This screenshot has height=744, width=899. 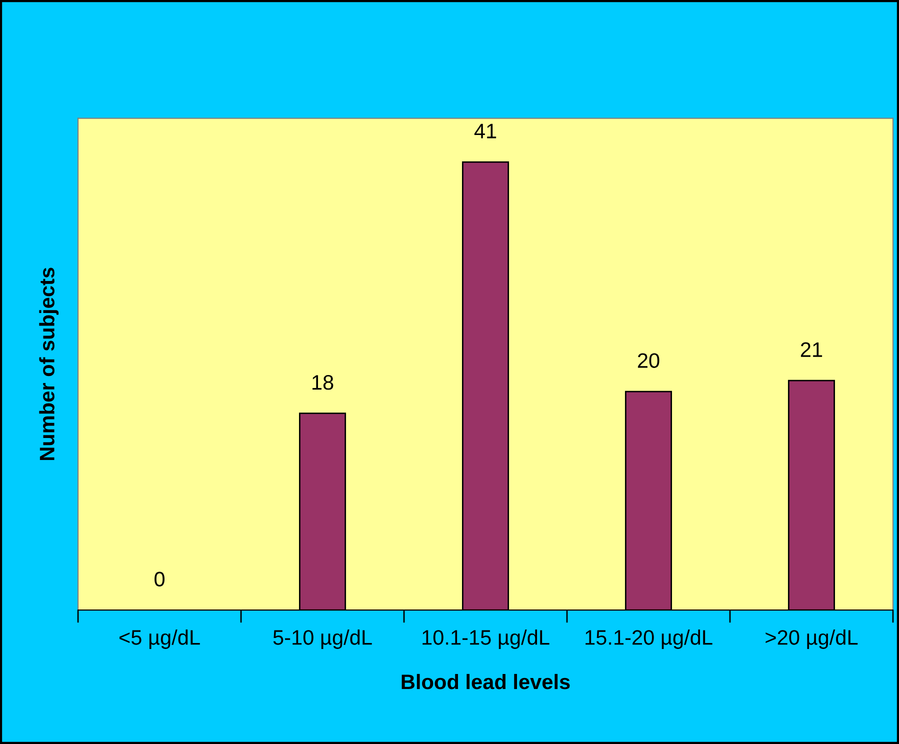 I want to click on data-label: 21, so click(x=811, y=349).